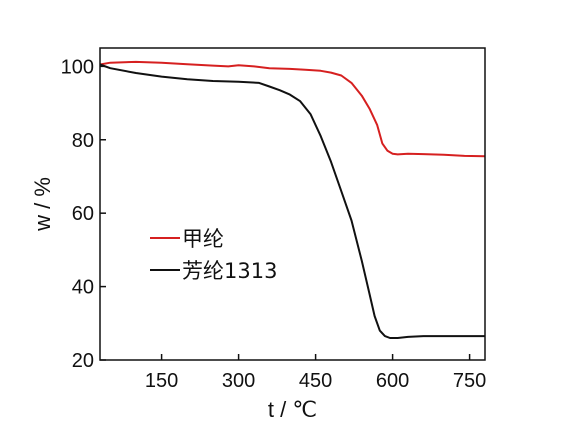 The width and height of the screenshot is (563, 431). What do you see at coordinates (238, 381) in the screenshot?
I see `x-tick-label: 300` at bounding box center [238, 381].